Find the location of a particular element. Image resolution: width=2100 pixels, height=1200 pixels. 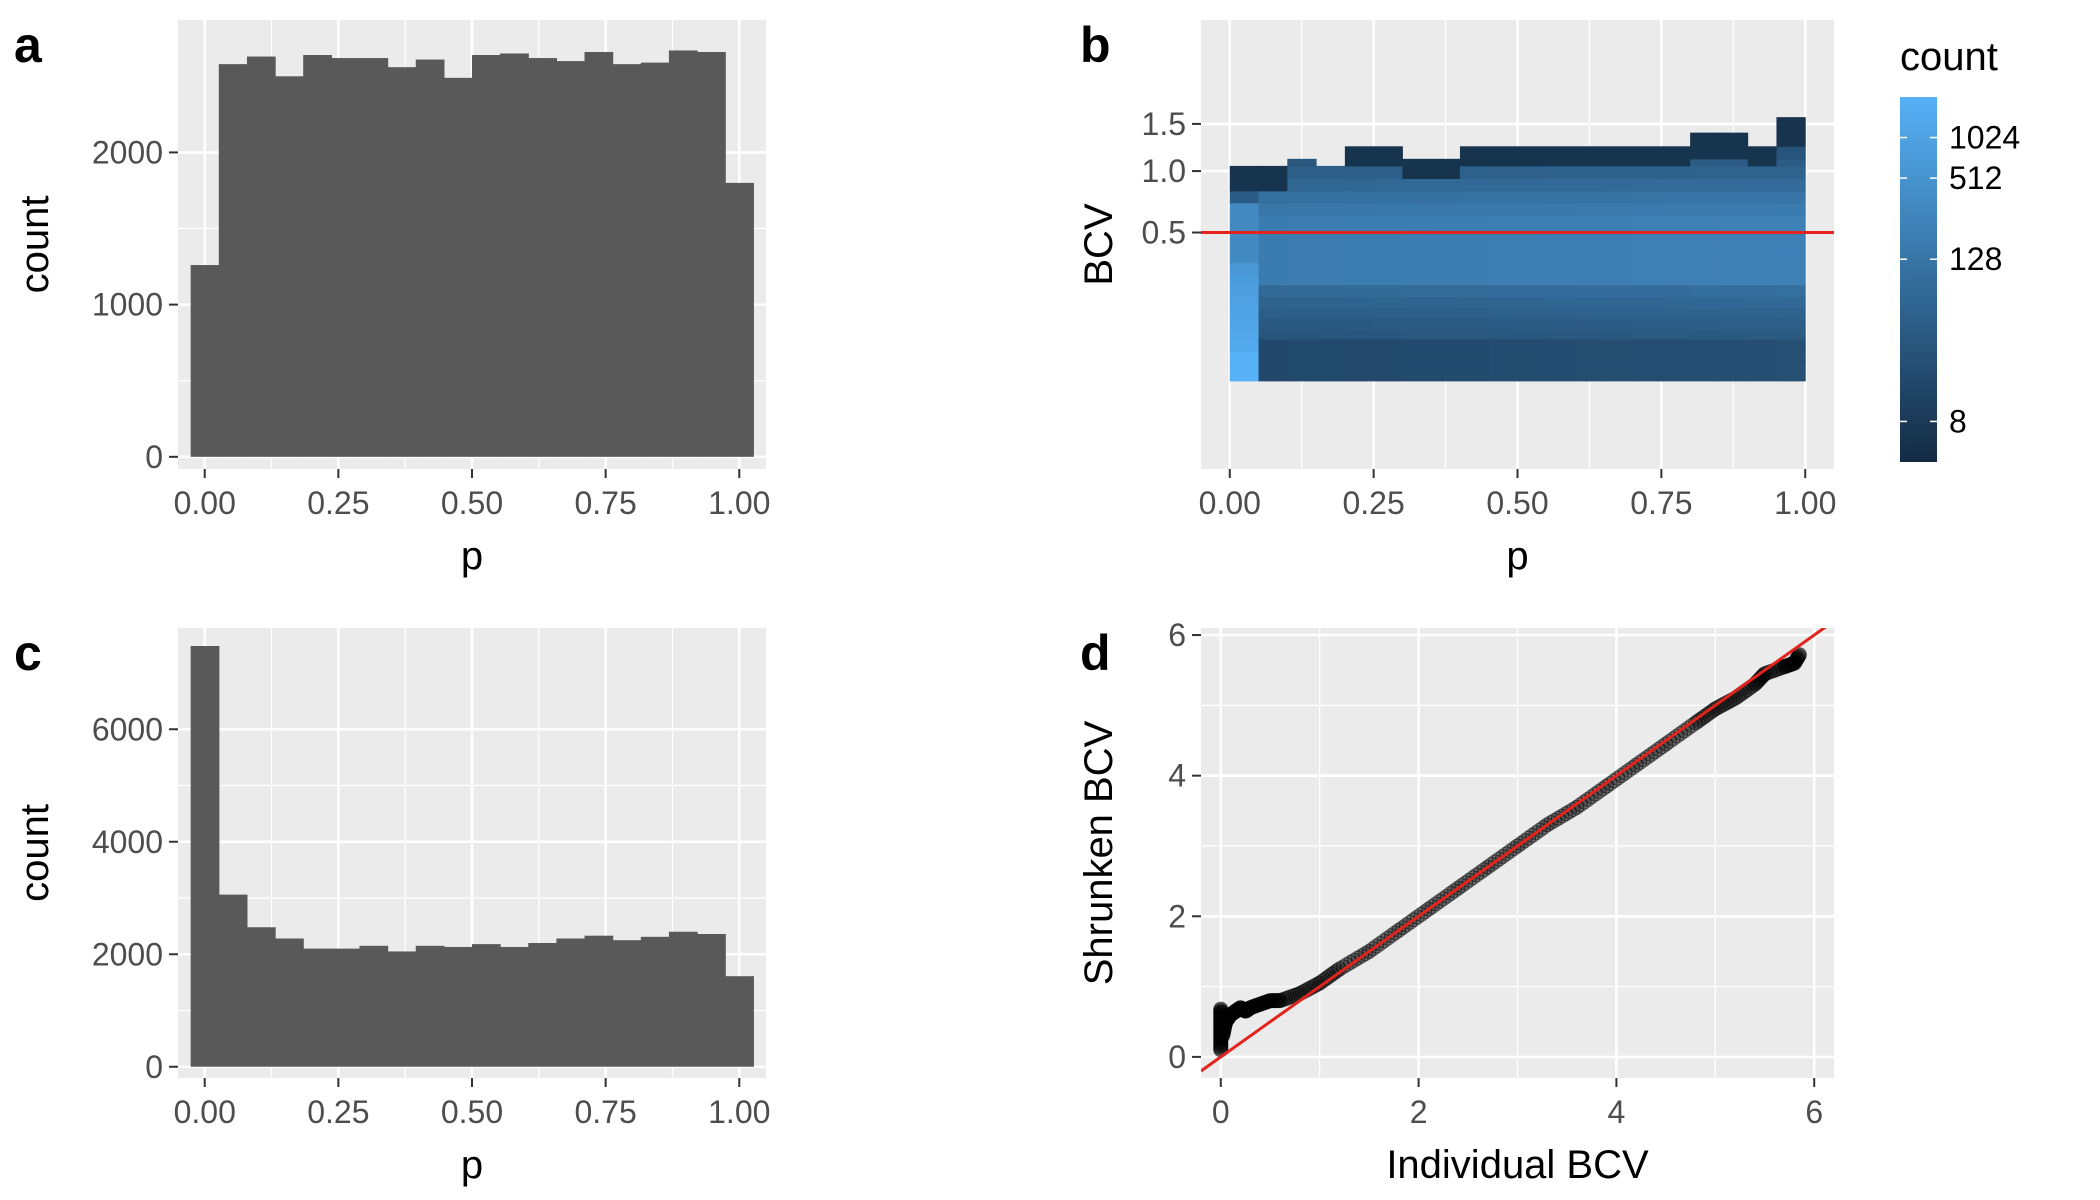

data-point is located at coordinates (1799, 656).